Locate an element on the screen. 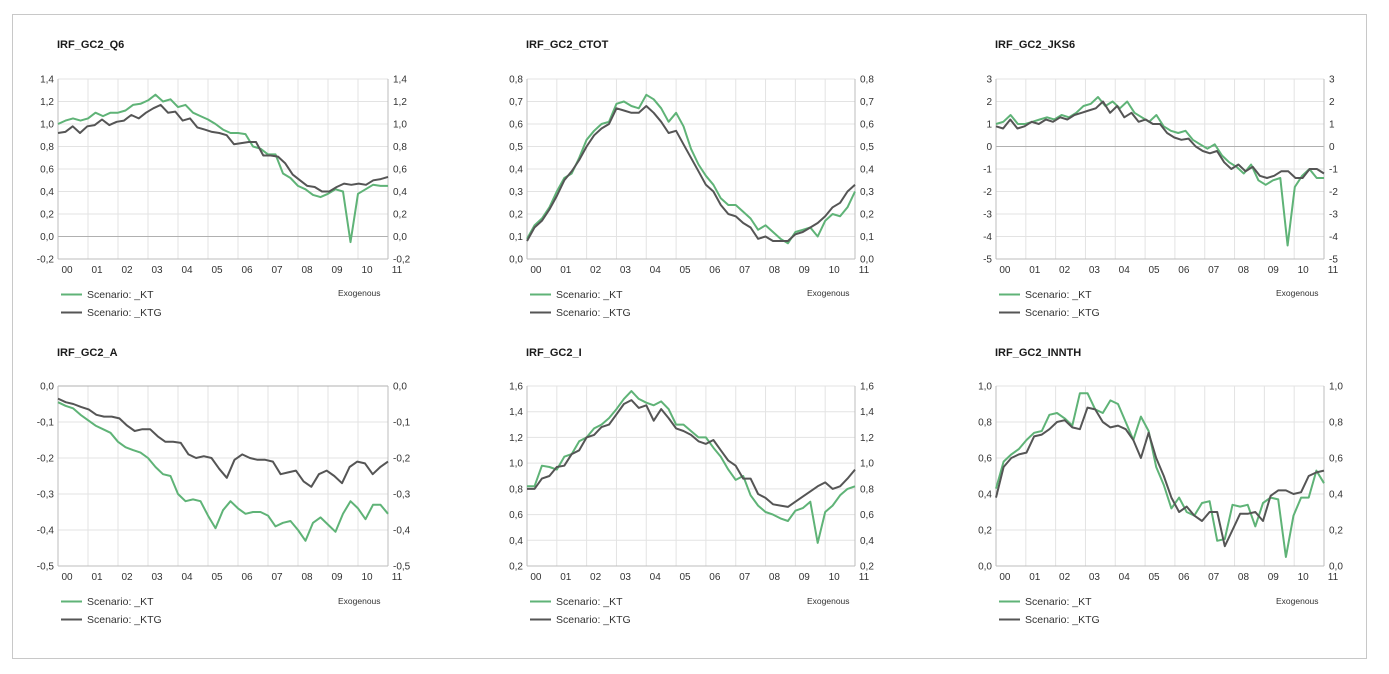  y-tick-label-right: -1 is located at coordinates (1333, 170).